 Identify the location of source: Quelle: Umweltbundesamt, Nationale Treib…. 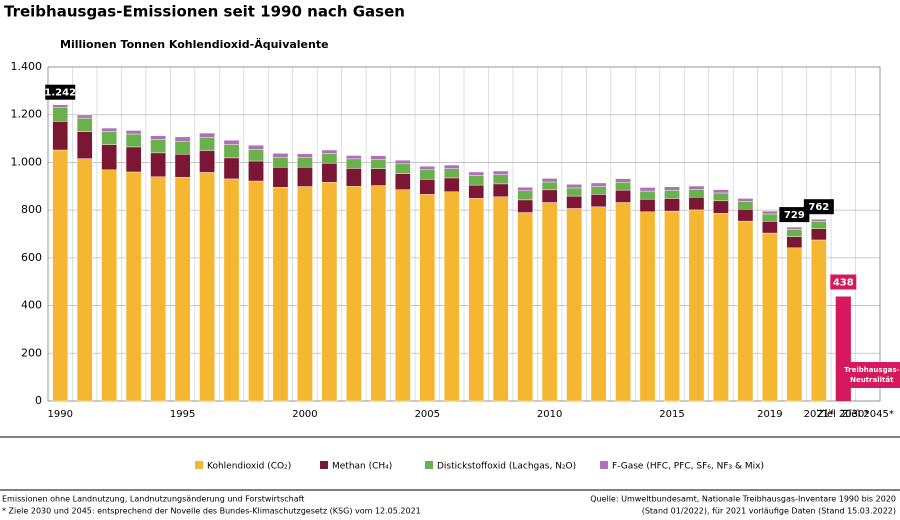
(743, 499).